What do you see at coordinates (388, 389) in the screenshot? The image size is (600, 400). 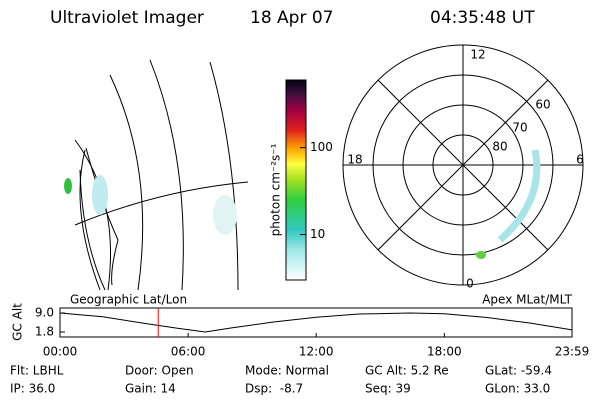 I see `status-field: Seq: 39` at bounding box center [388, 389].